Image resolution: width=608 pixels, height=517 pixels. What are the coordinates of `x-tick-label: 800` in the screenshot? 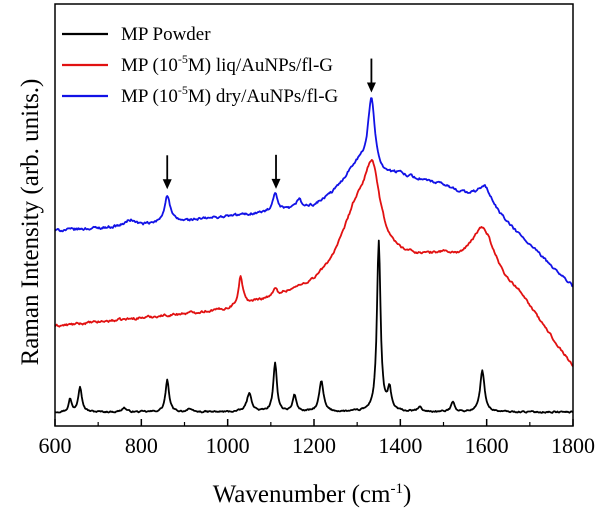 It's located at (141, 445).